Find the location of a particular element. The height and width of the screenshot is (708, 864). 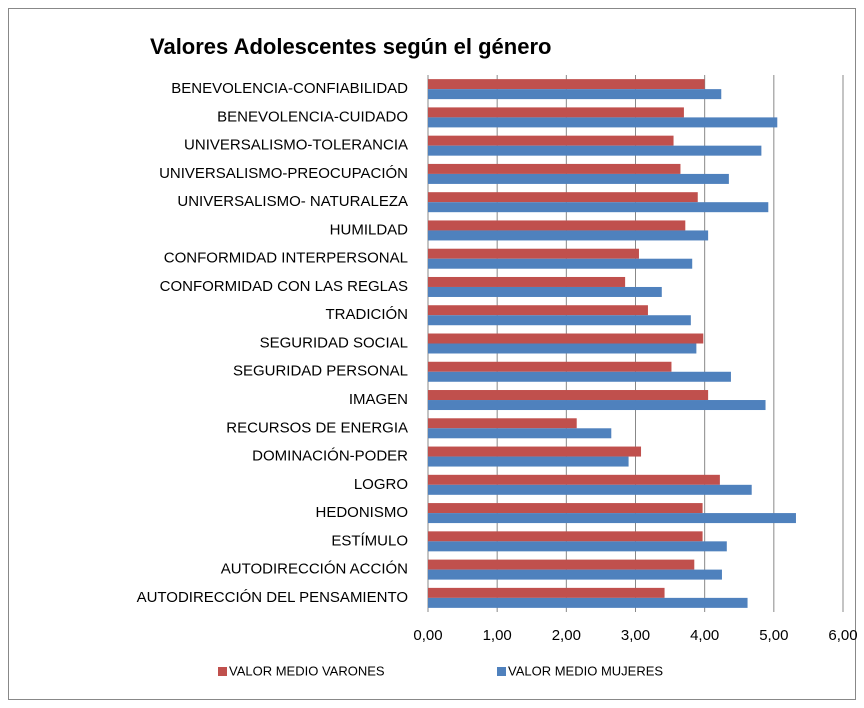

y-tick-label: BENEVOLENCIA-CONFIABILIDAD is located at coordinates (289, 88).